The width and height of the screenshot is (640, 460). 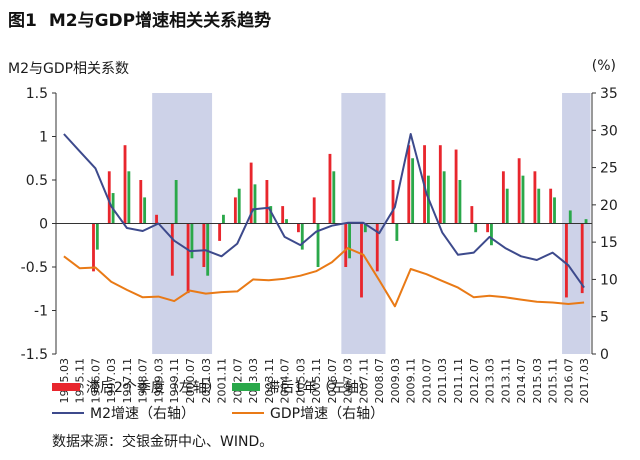 What do you see at coordinates (490, 381) in the screenshot?
I see `x-tick-label: 2013.03` at bounding box center [490, 381].